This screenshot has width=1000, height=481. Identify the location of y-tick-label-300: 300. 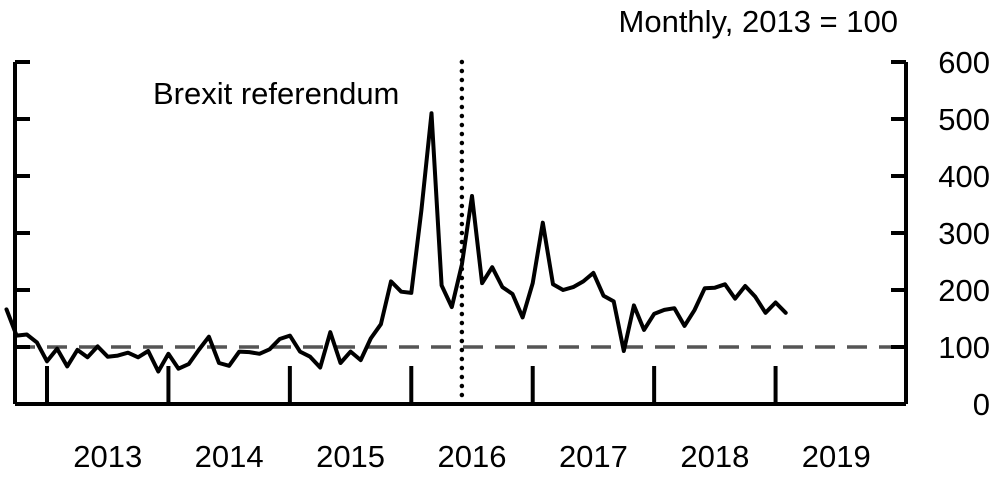
(964, 233).